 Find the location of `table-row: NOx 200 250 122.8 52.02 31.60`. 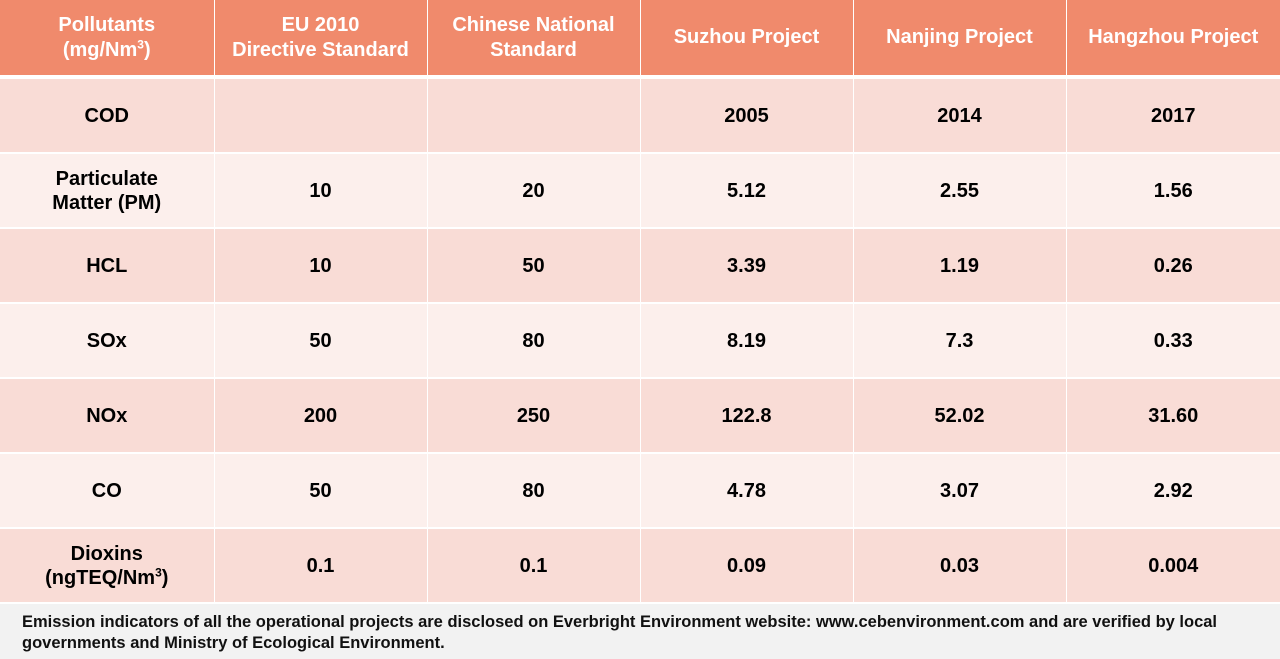

table-row: NOx 200 250 122.8 52.02 31.60 is located at coordinates (640, 416).